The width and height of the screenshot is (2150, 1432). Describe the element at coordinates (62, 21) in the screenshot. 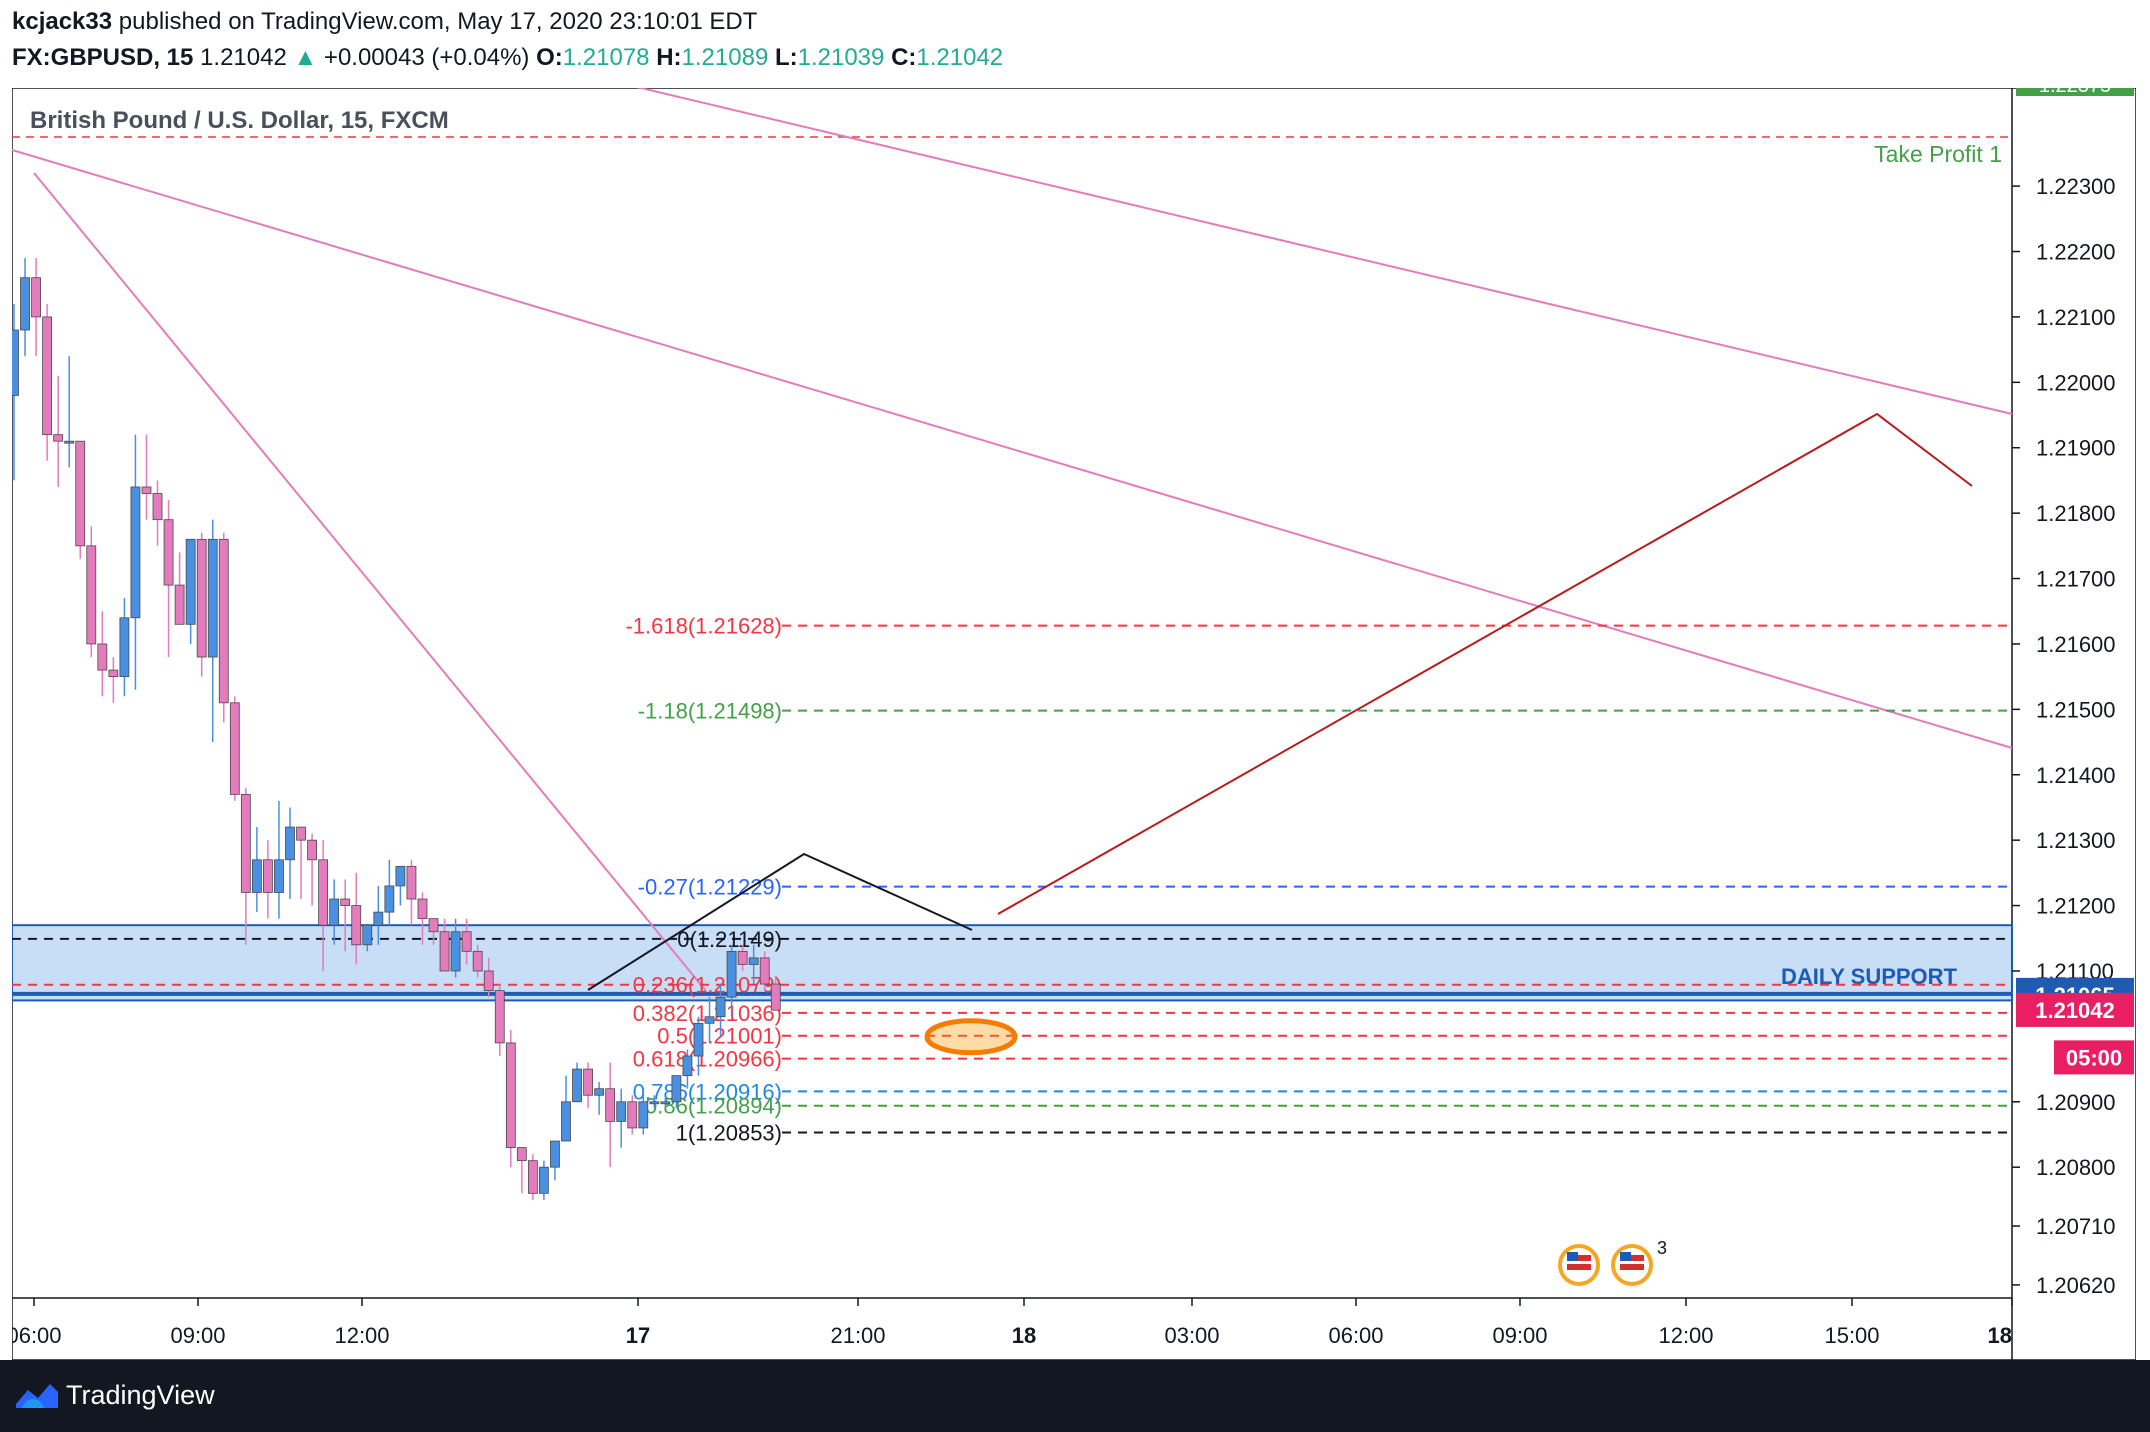

I see `author-name: kcjack33` at that location.